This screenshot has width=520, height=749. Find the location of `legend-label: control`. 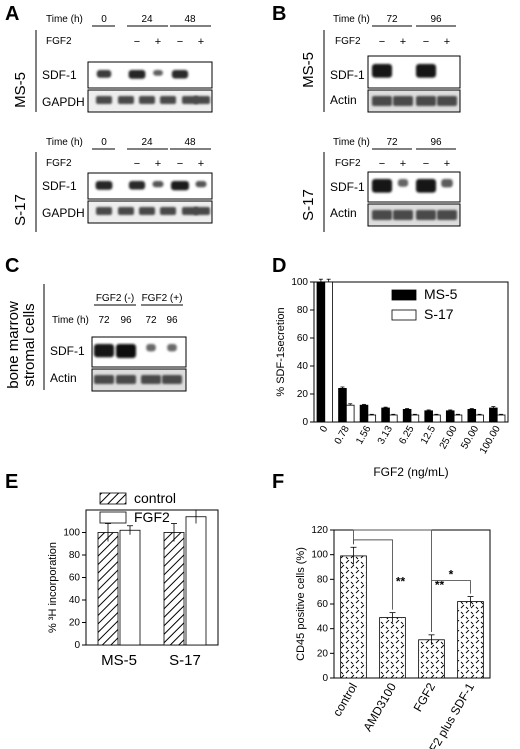

legend-label: control is located at coordinates (155, 498).